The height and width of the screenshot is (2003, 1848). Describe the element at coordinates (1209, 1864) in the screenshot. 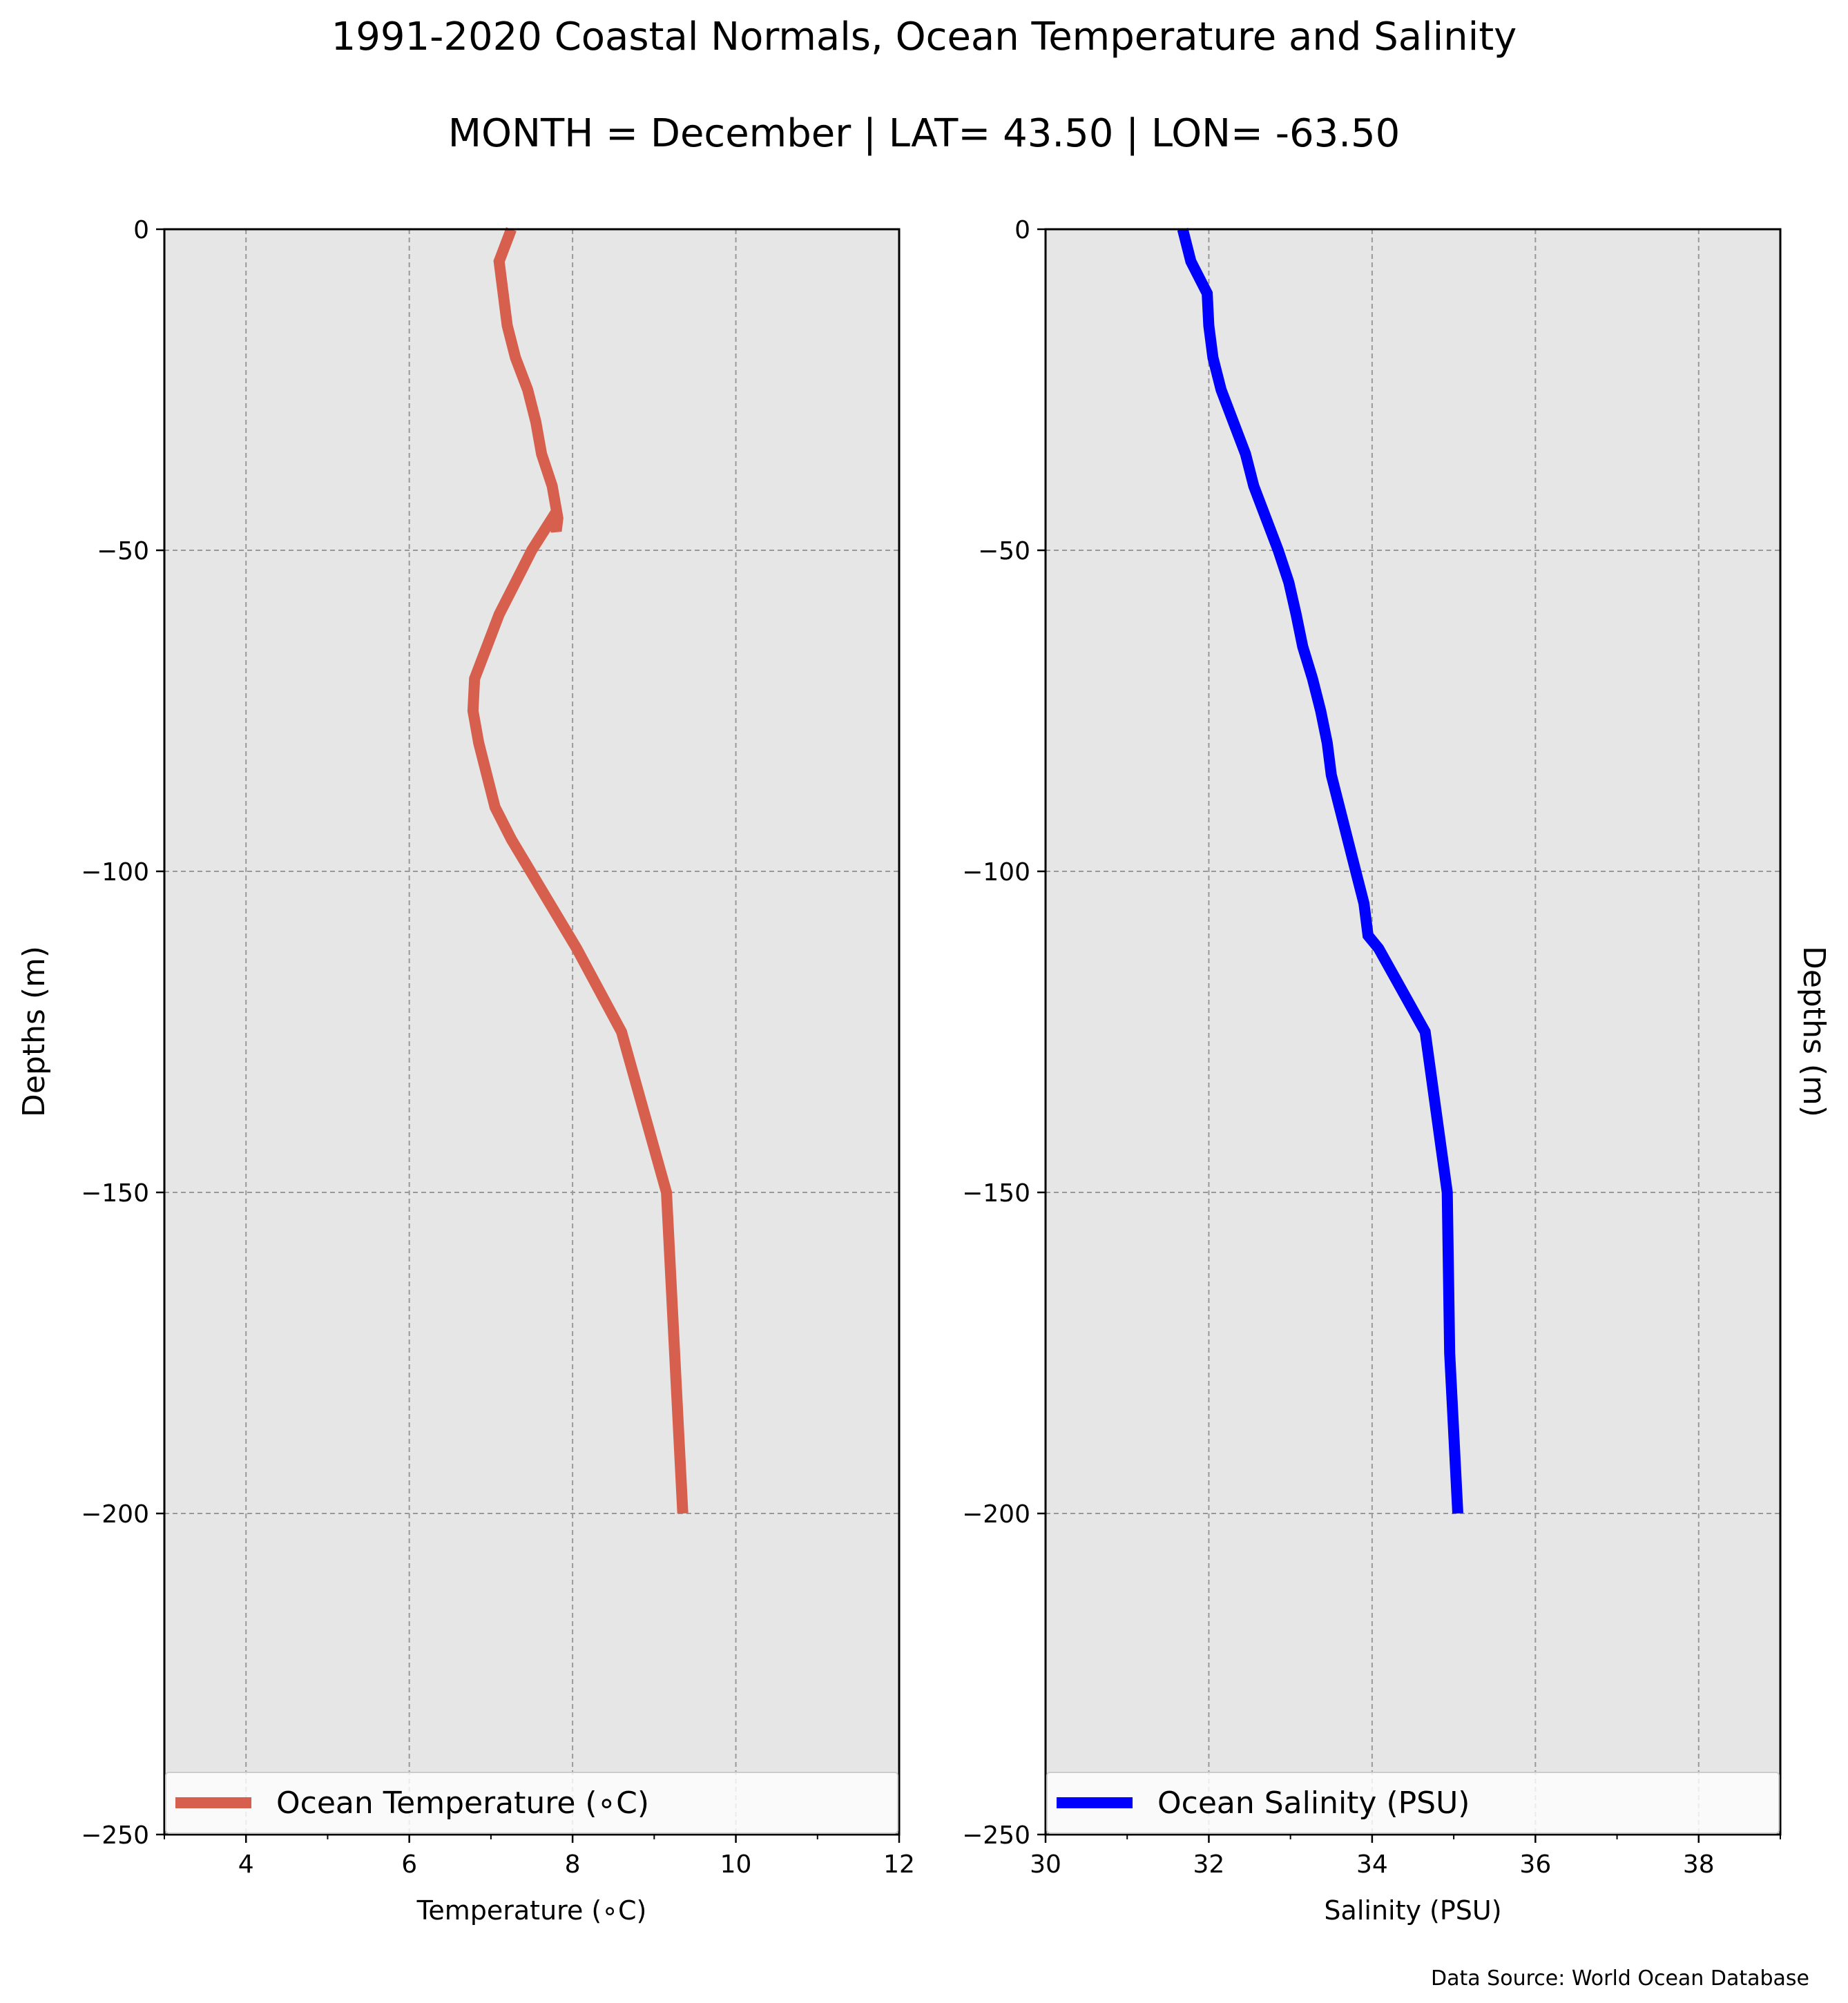

I see `salinity-x-tick-label: 32` at that location.